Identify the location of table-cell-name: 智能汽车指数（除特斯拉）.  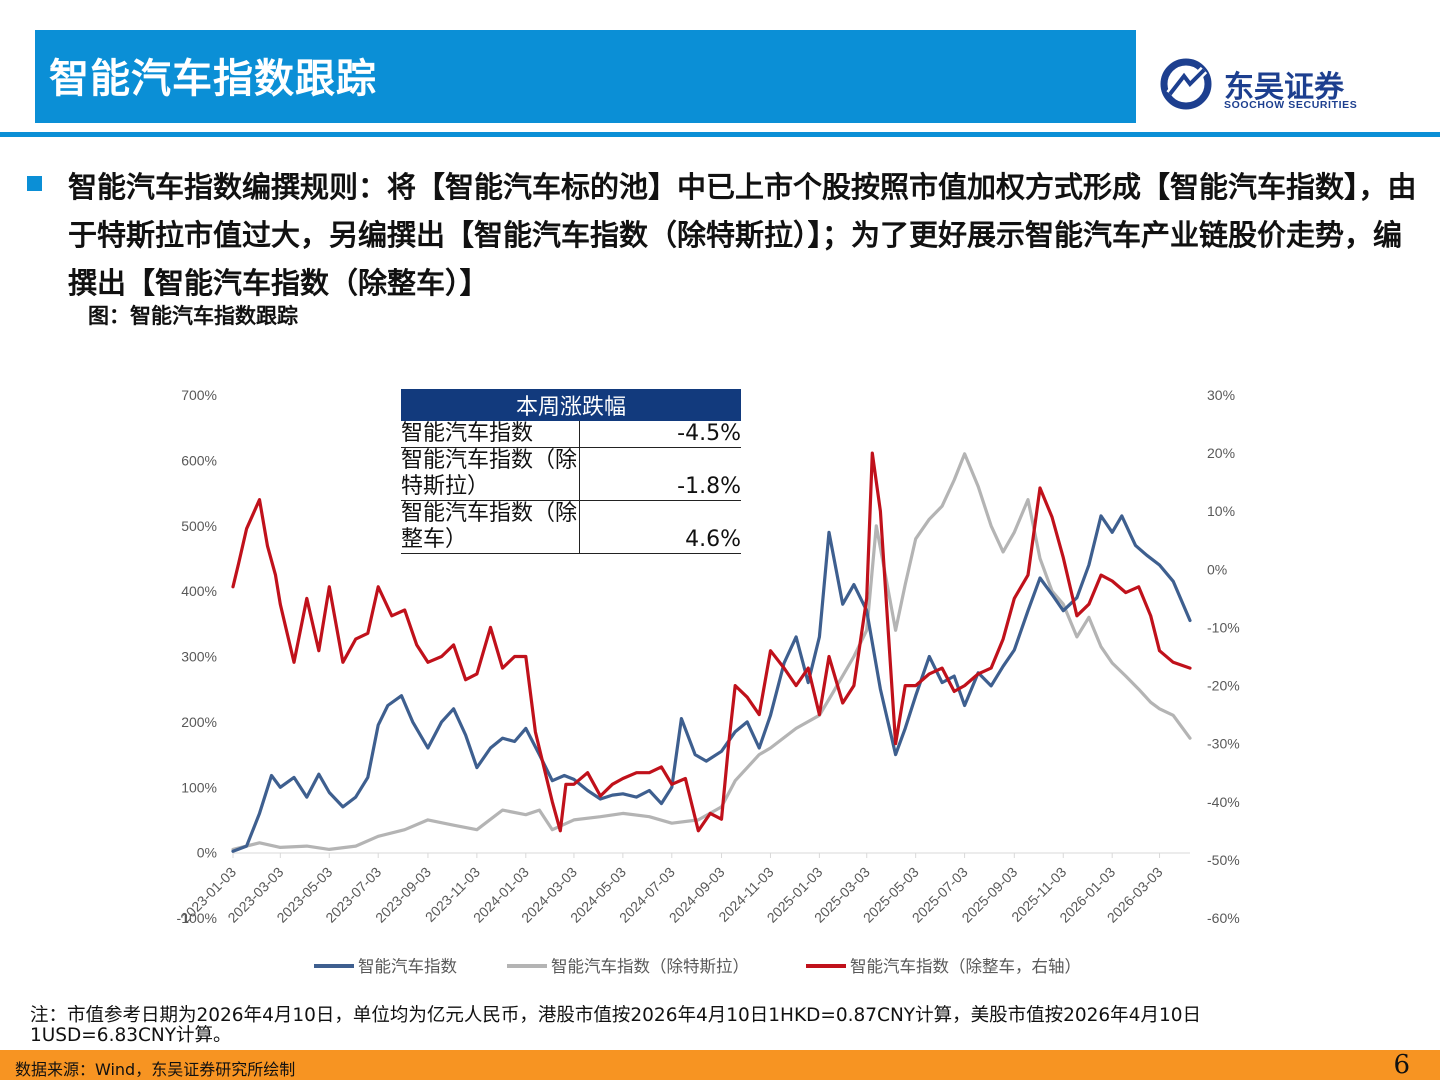
(490, 474).